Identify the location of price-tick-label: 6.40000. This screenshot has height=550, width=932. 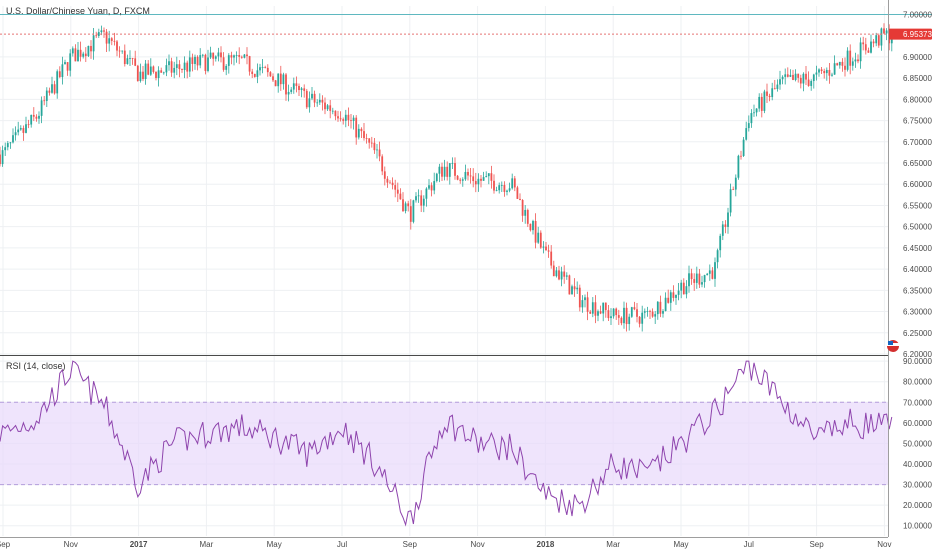
(917, 269).